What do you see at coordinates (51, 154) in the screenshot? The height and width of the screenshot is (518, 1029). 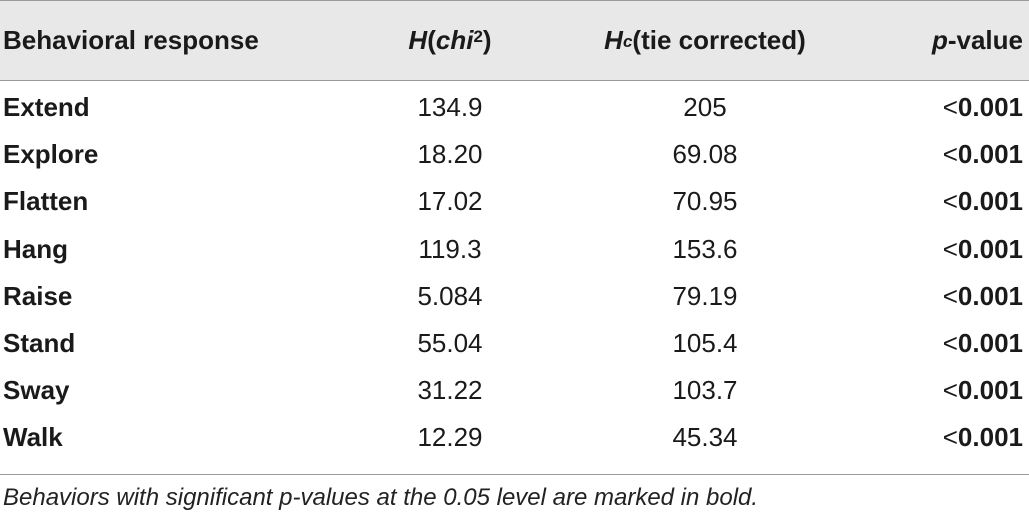 I see `cell-behavior: Explore` at bounding box center [51, 154].